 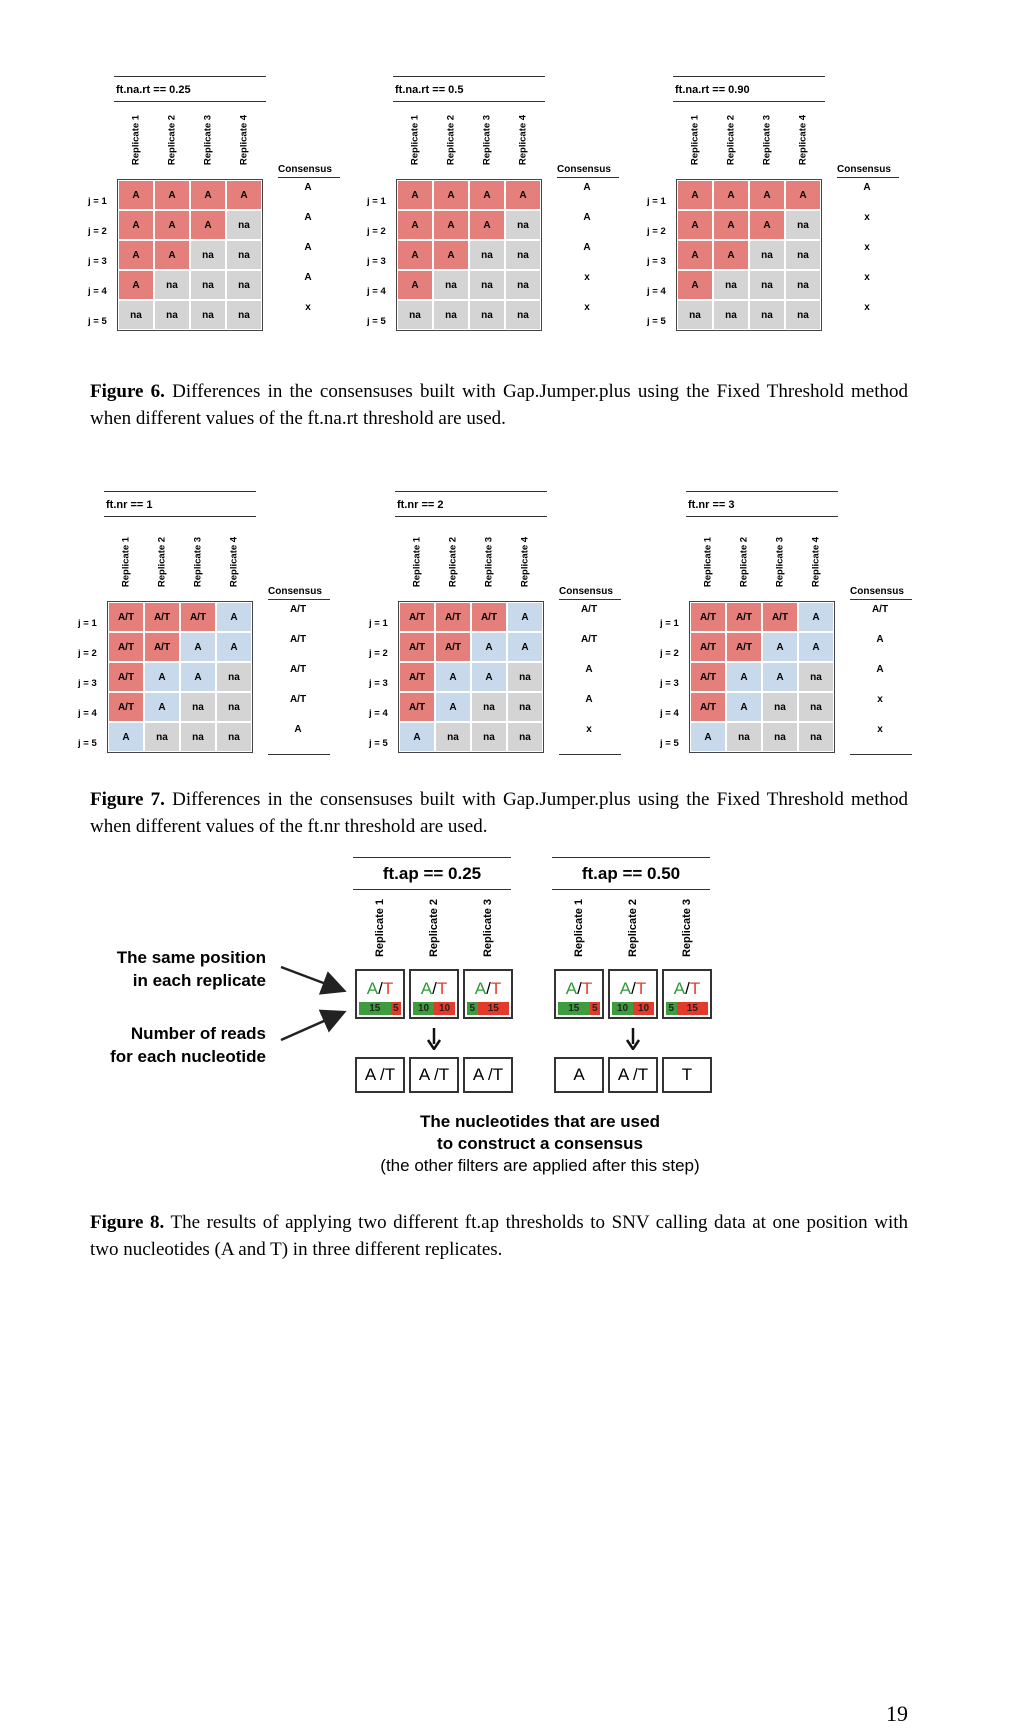 I want to click on note-line1: The nucleotides that are used, so click(x=540, y=1121).